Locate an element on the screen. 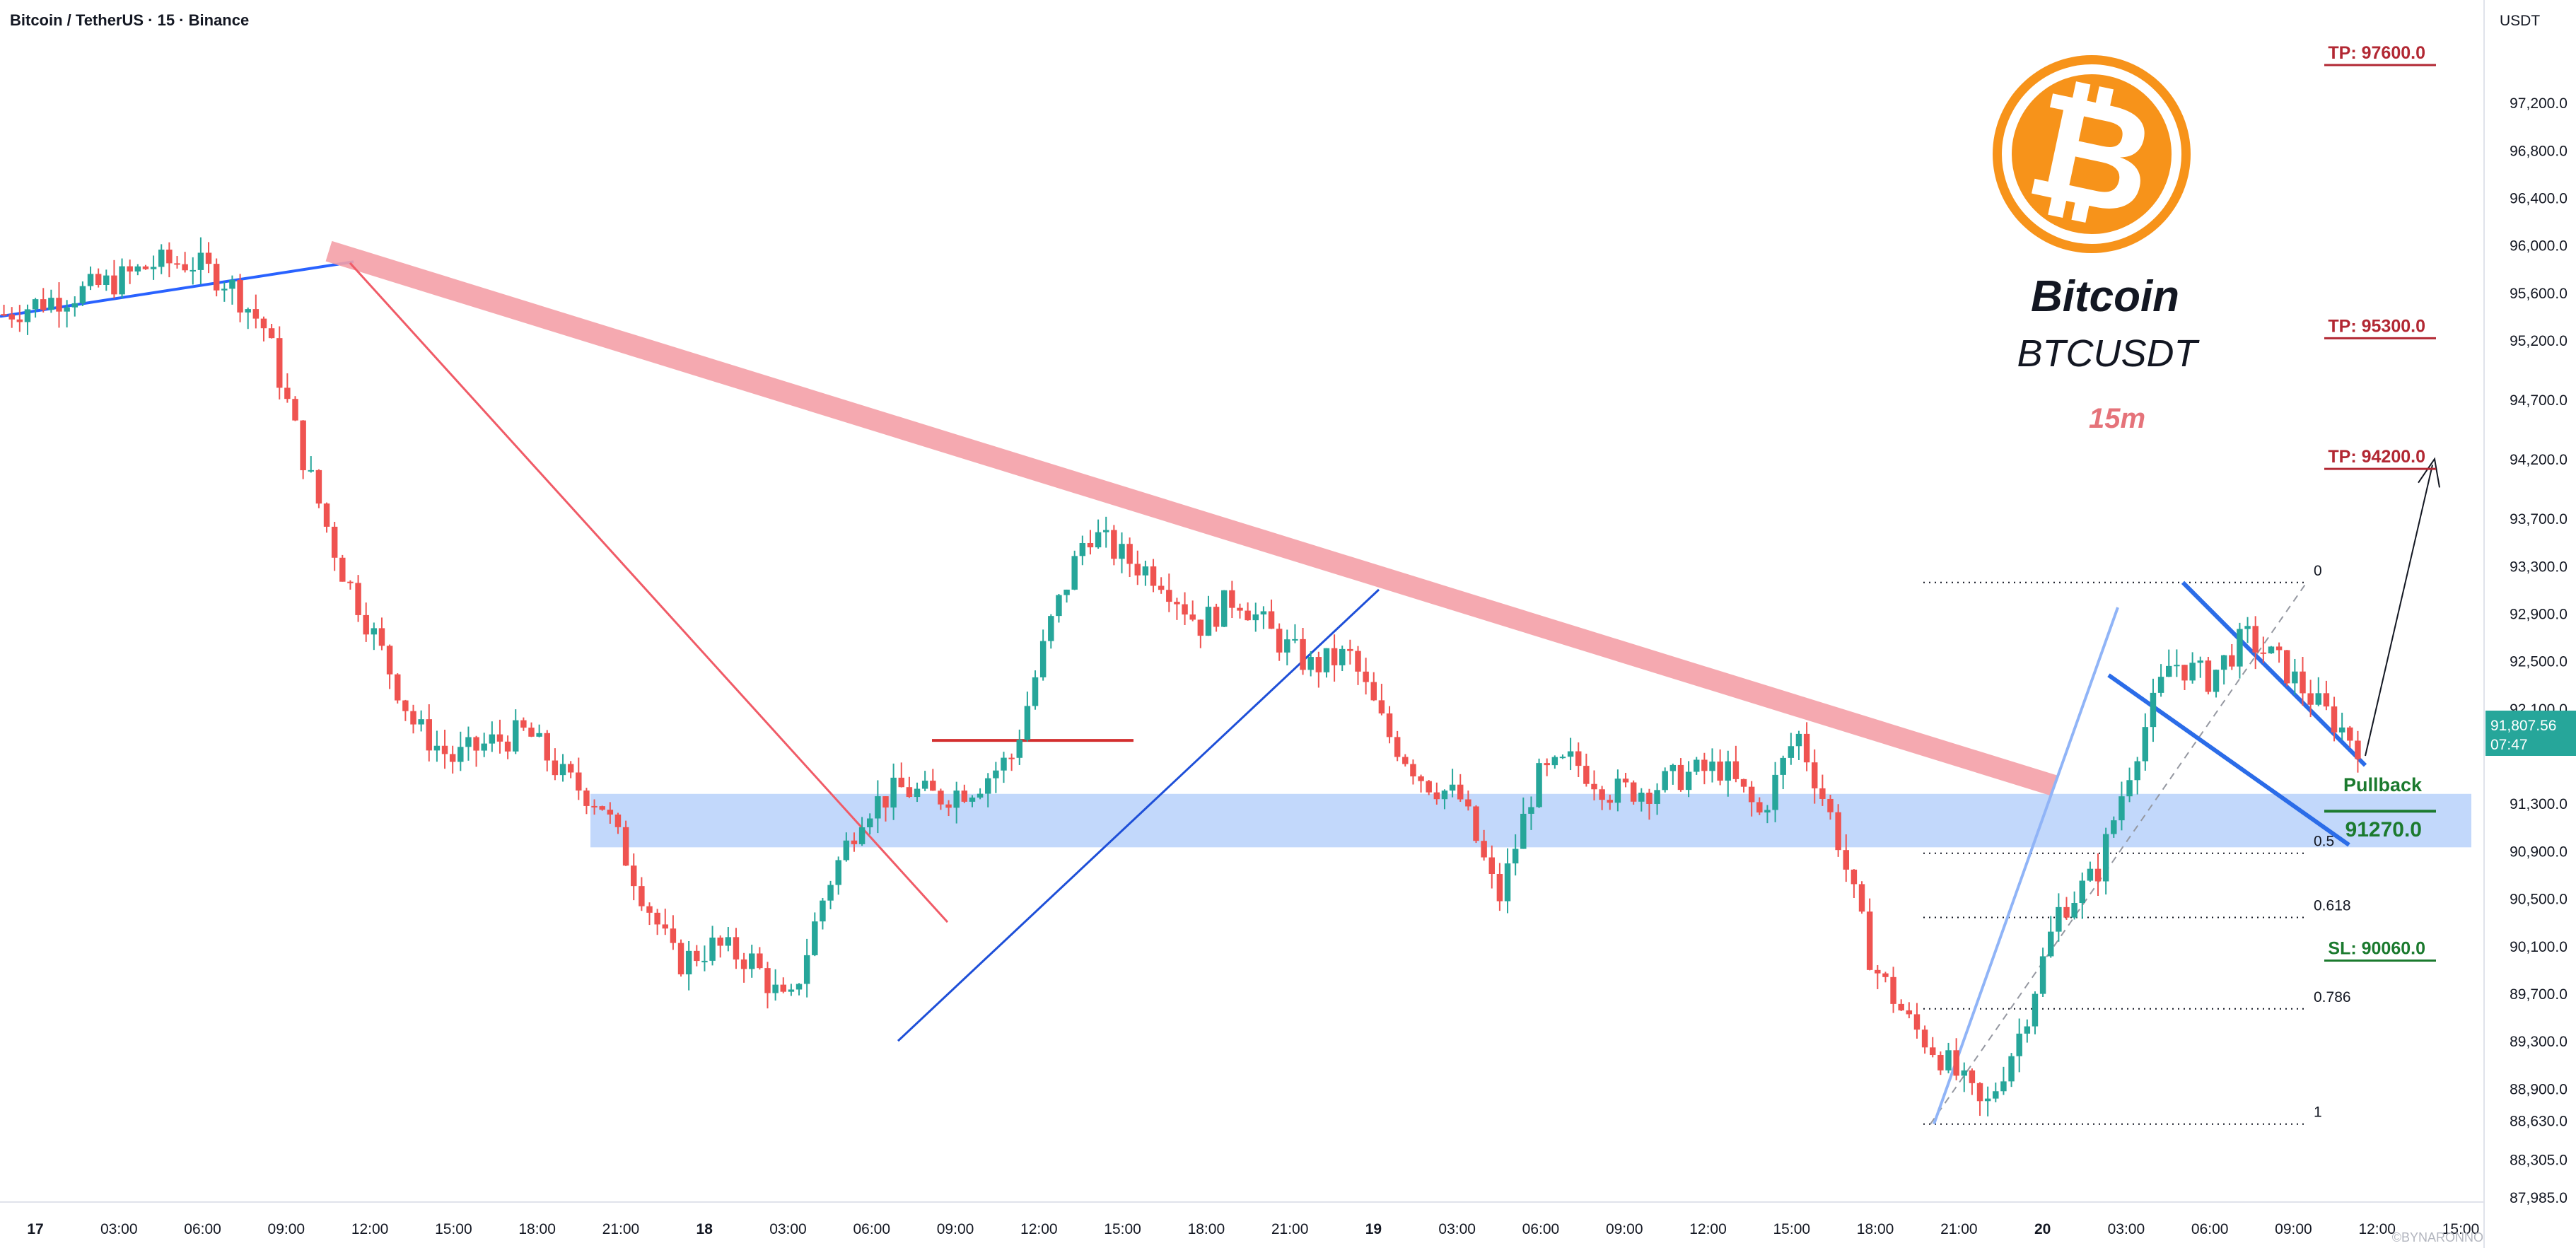 Image resolution: width=2576 pixels, height=1248 pixels. current-price-badge: 91,807.56 07:47 is located at coordinates (2530, 733).